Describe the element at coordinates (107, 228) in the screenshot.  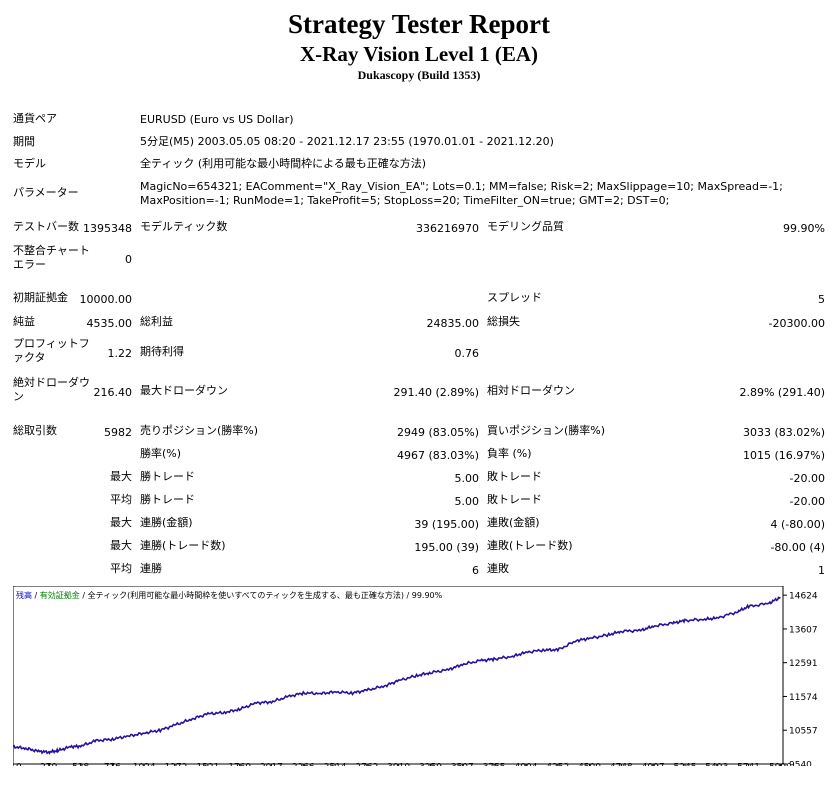
I see `bars-value: 1395348` at that location.